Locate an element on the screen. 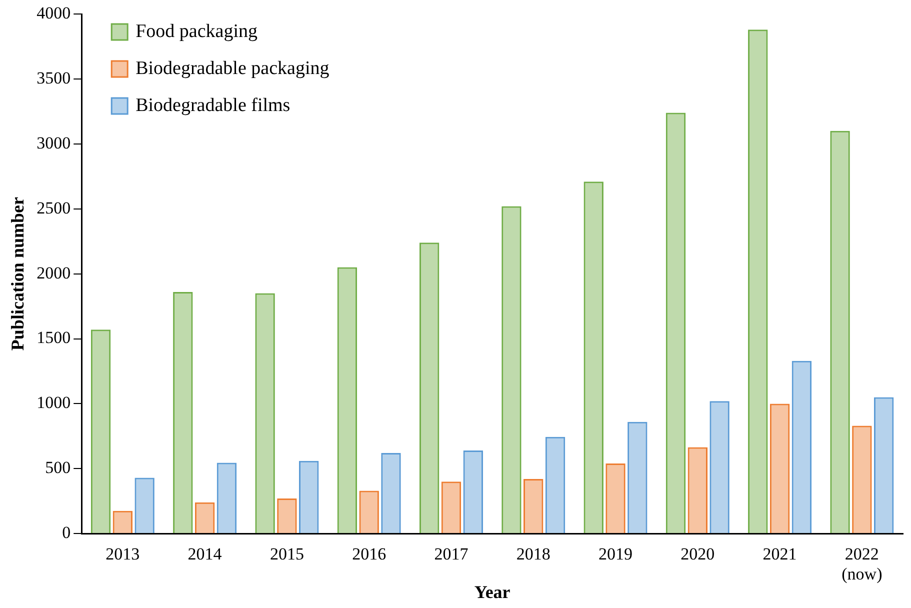 The image size is (911, 608). x-tick-label: 2020 is located at coordinates (697, 554).